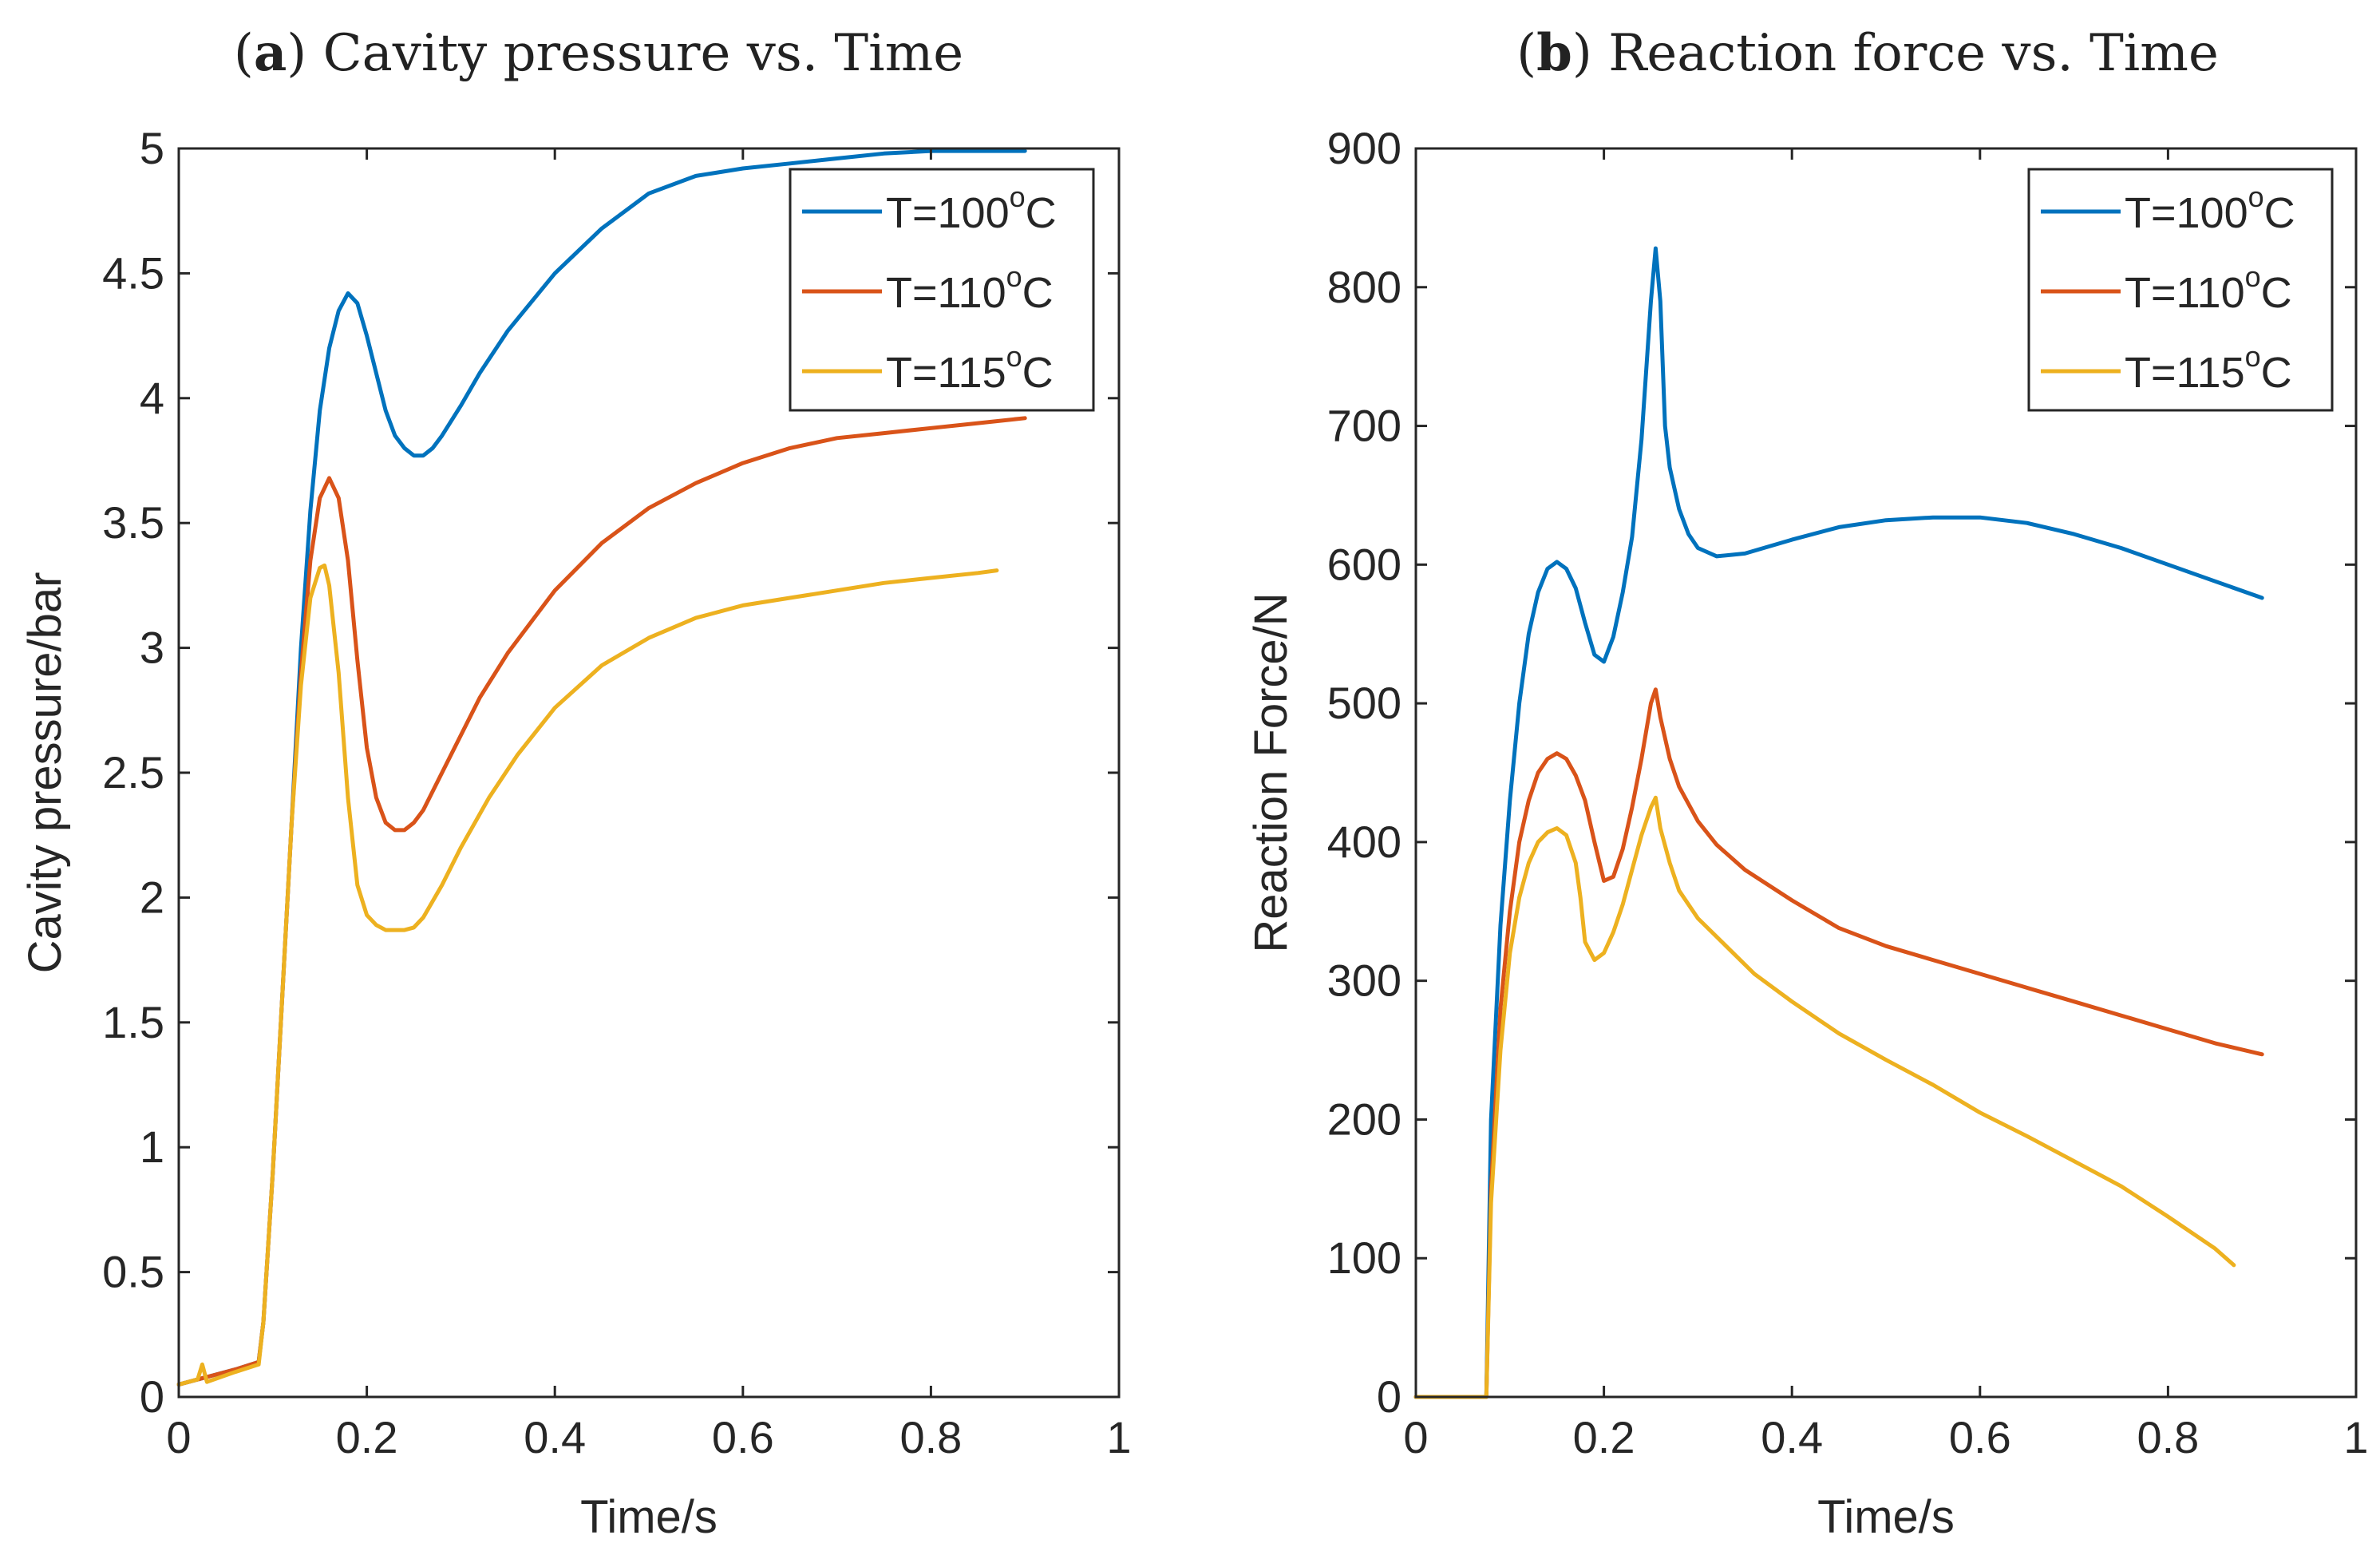 Image resolution: width=2380 pixels, height=1555 pixels. Describe the element at coordinates (1364, 842) in the screenshot. I see `panel-b-y-tick-label: 400` at that location.